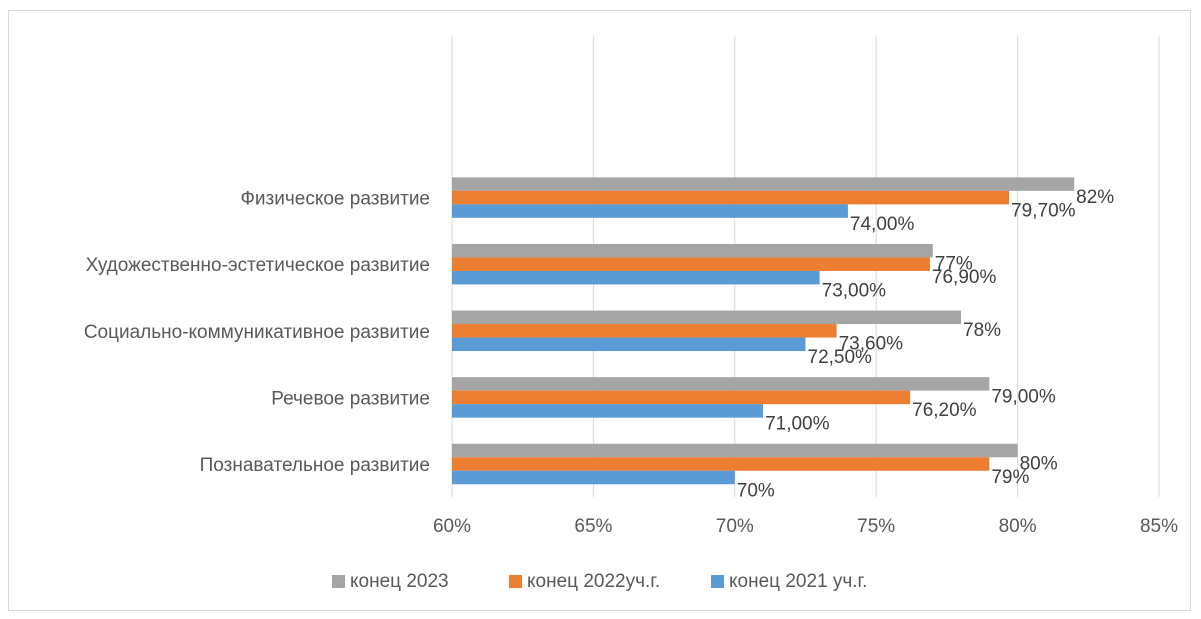  What do you see at coordinates (257, 332) in the screenshot?
I see `category-label: Социально-коммуникативное развитие` at bounding box center [257, 332].